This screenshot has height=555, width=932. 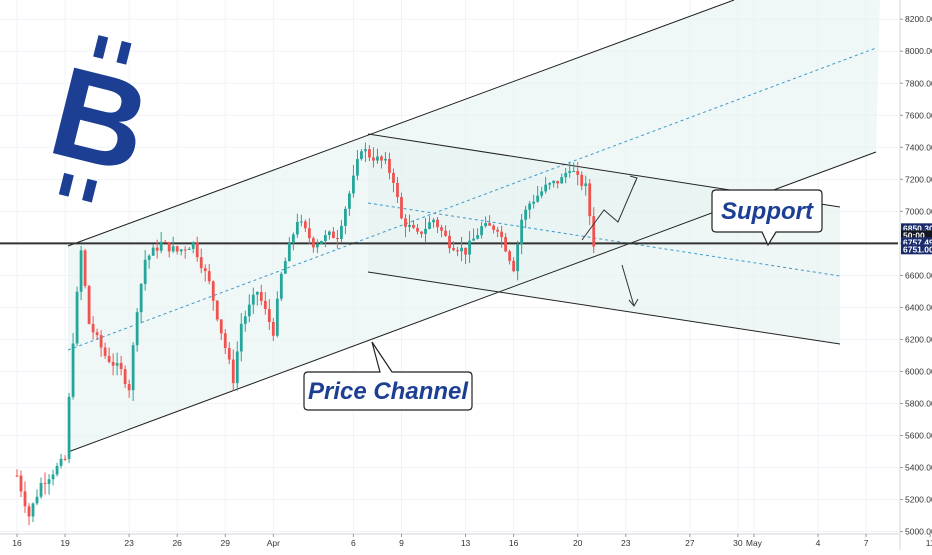 What do you see at coordinates (401, 543) in the screenshot?
I see `x-tick-label: 9` at bounding box center [401, 543].